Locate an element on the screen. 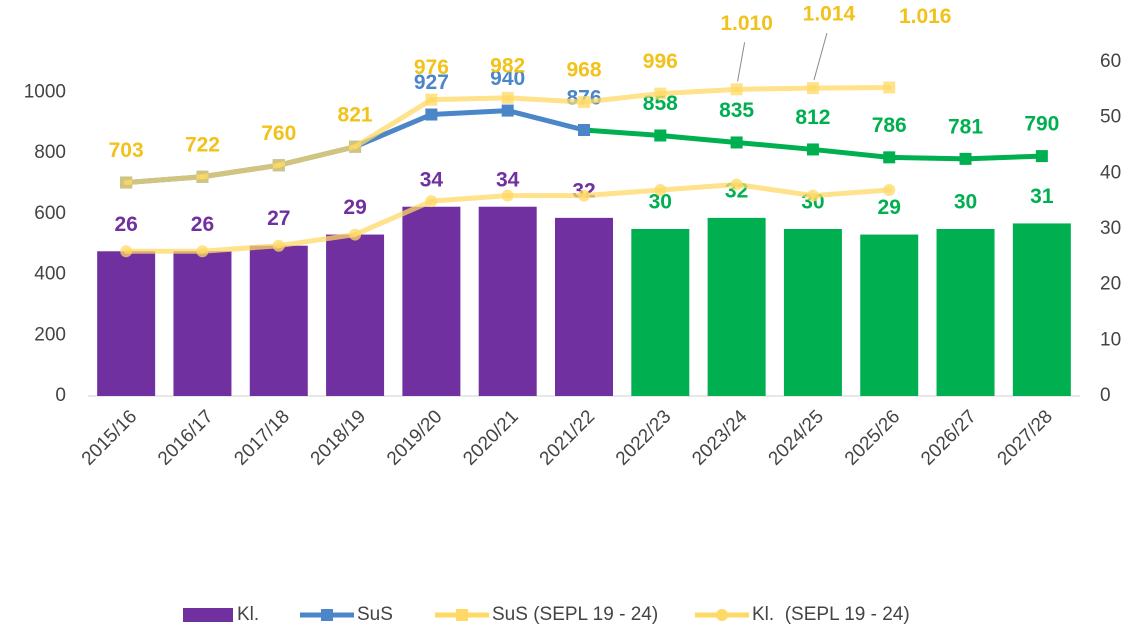  x-tick-label: 2022/23 is located at coordinates (643, 437).